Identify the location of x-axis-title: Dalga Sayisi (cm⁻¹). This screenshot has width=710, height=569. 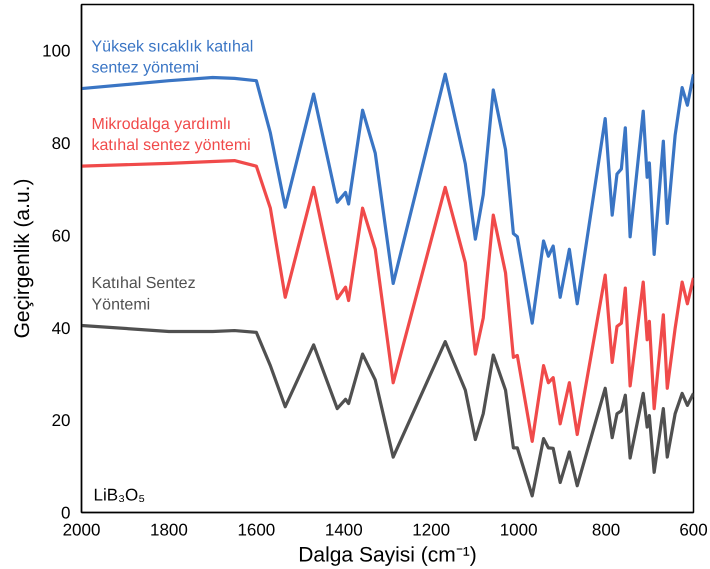
(387, 555).